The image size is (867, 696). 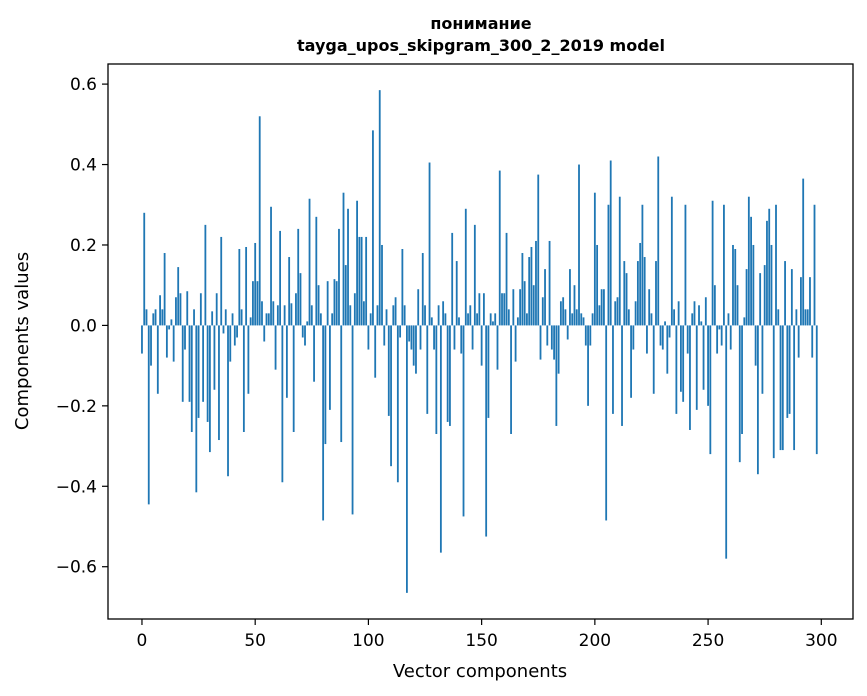 What do you see at coordinates (76, 568) in the screenshot?
I see `y-tick-label: −0.6` at bounding box center [76, 568].